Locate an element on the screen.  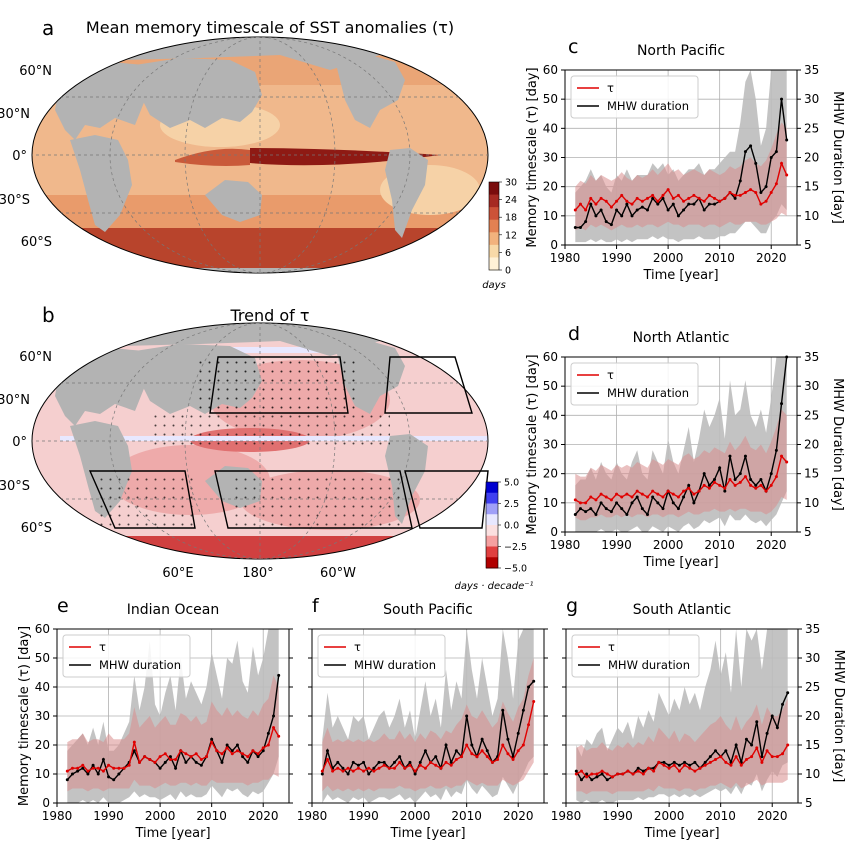
y-tick-label: 40 is located at coordinates (550, 415).